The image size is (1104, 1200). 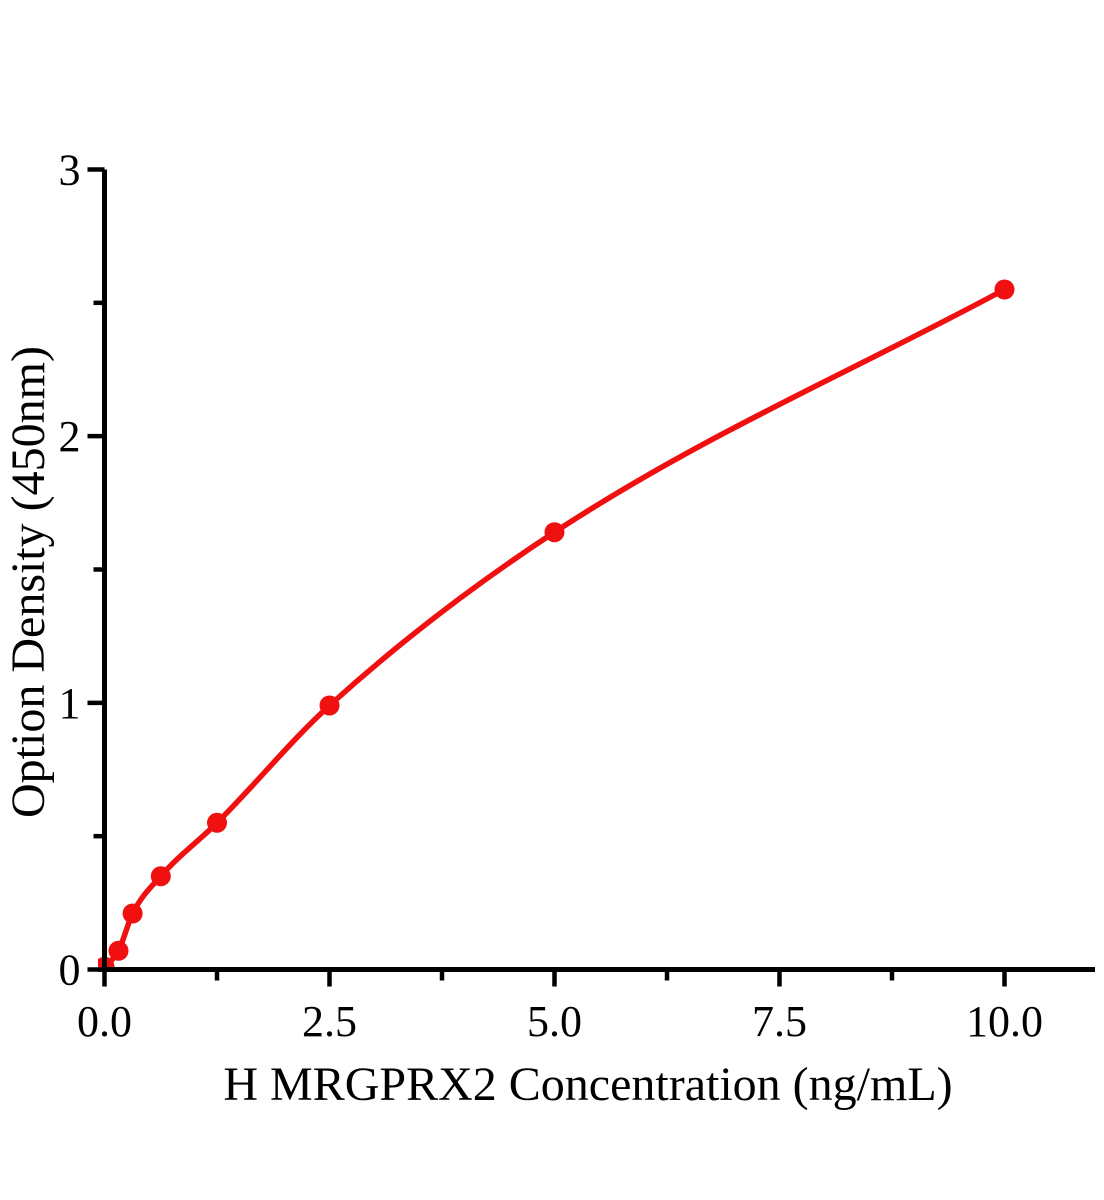 I want to click on y-axis-tick-label: 2, so click(x=70, y=436).